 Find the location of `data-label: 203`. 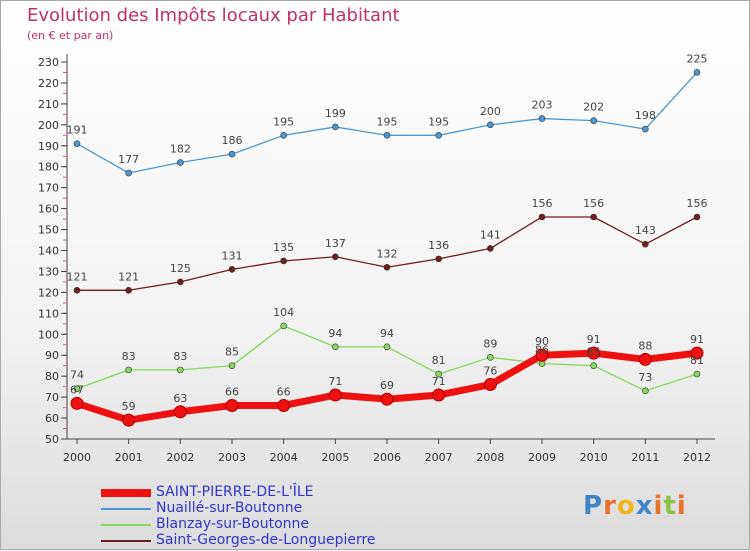

data-label: 203 is located at coordinates (542, 105).